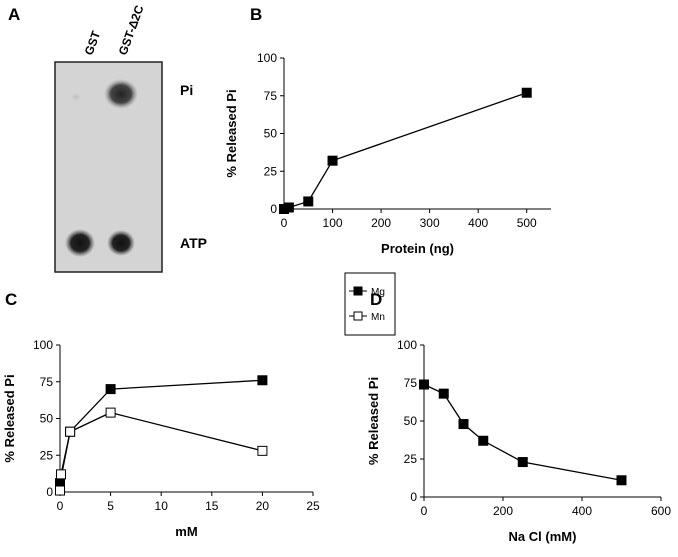 This screenshot has height=557, width=678. Describe the element at coordinates (186, 90) in the screenshot. I see `band-label: Pi` at that location.